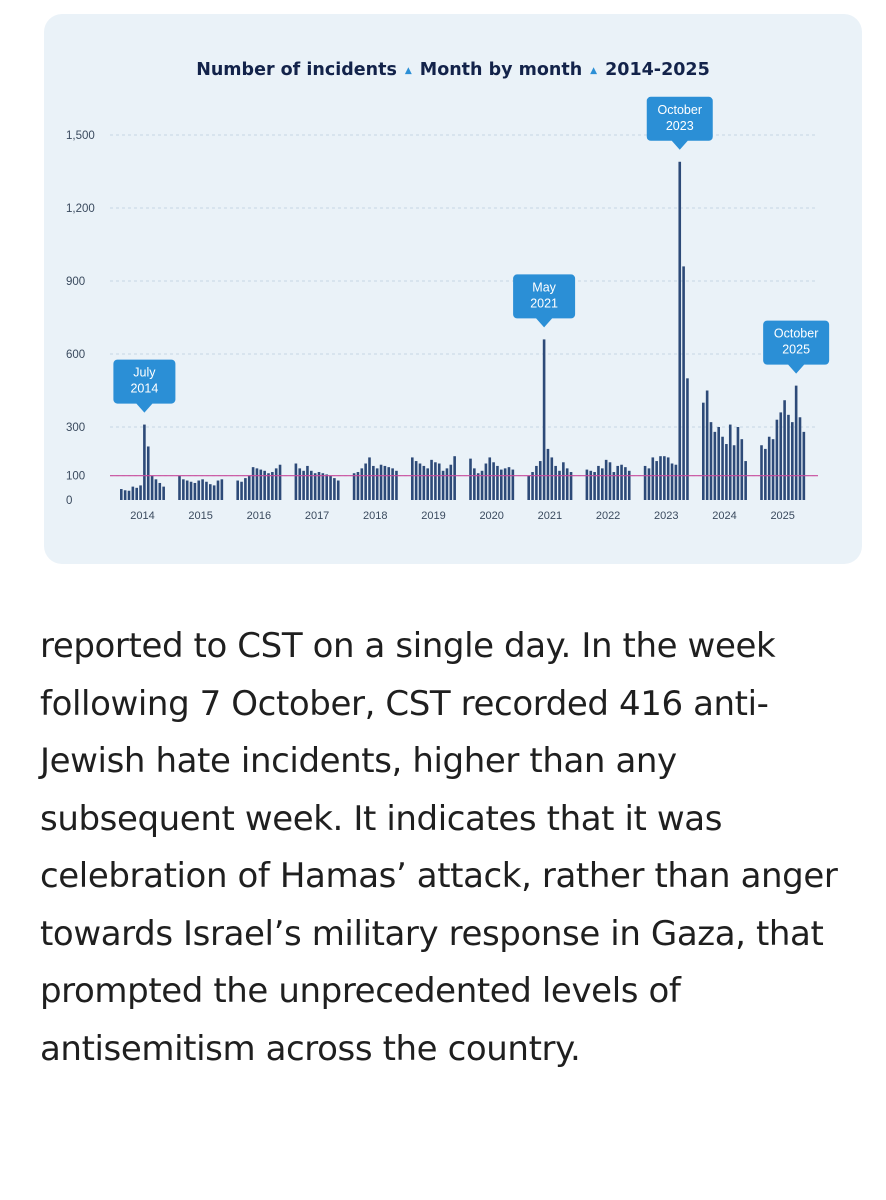  I want to click on chart-title-metric: Number of incidents, so click(296, 70).